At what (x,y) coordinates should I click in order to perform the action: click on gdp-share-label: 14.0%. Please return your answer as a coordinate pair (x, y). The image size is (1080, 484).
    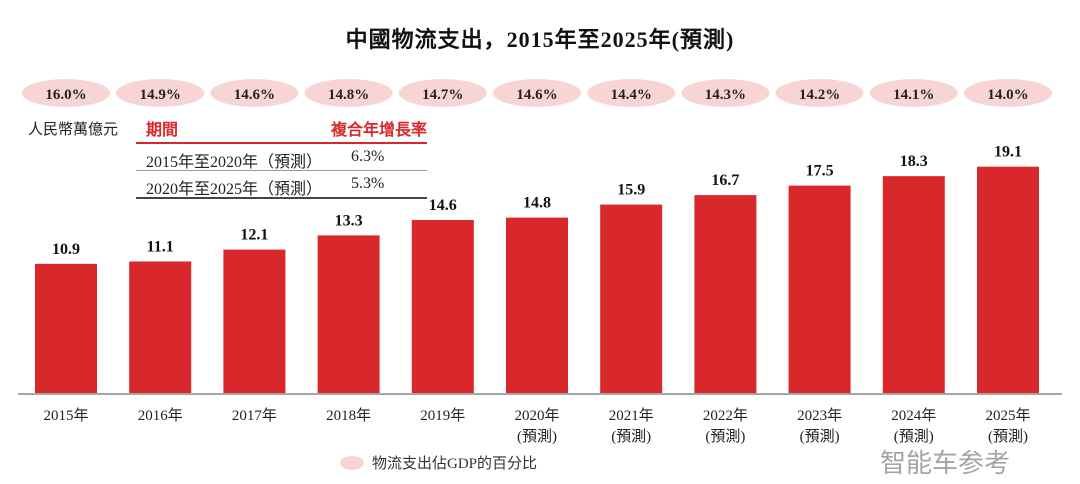
    Looking at the image, I should click on (1007, 95).